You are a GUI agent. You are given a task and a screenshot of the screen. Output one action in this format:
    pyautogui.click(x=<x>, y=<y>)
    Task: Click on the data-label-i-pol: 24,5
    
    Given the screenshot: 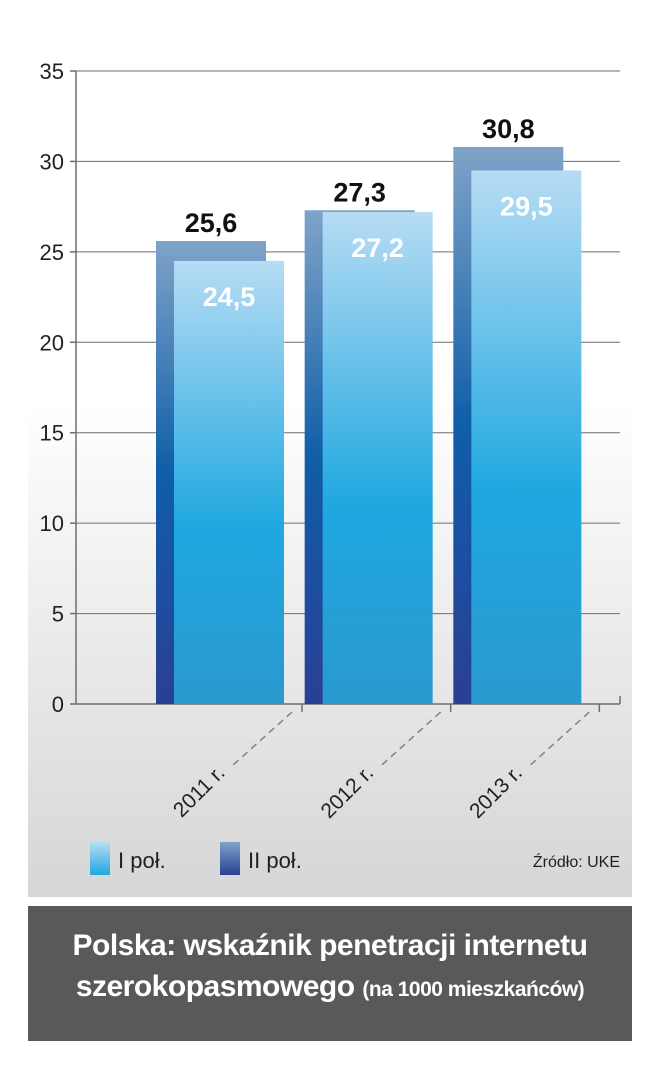 What is the action you would take?
    pyautogui.click(x=229, y=297)
    